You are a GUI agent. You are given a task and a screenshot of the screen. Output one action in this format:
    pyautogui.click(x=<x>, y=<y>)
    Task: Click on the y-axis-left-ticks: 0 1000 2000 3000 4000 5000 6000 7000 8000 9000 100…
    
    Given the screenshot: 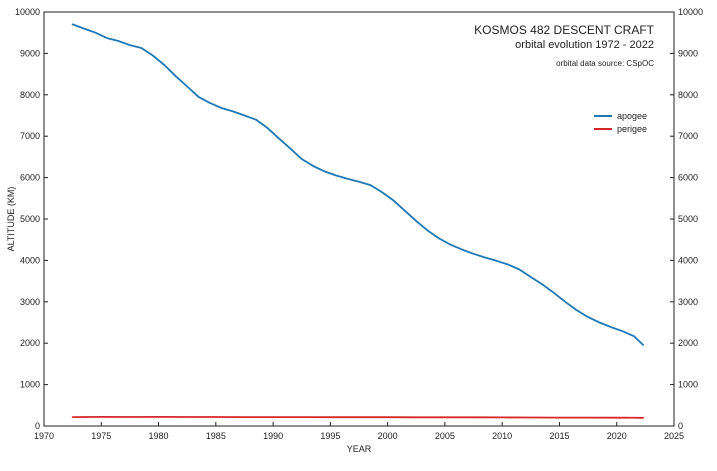 What is the action you would take?
    pyautogui.click(x=31, y=219)
    